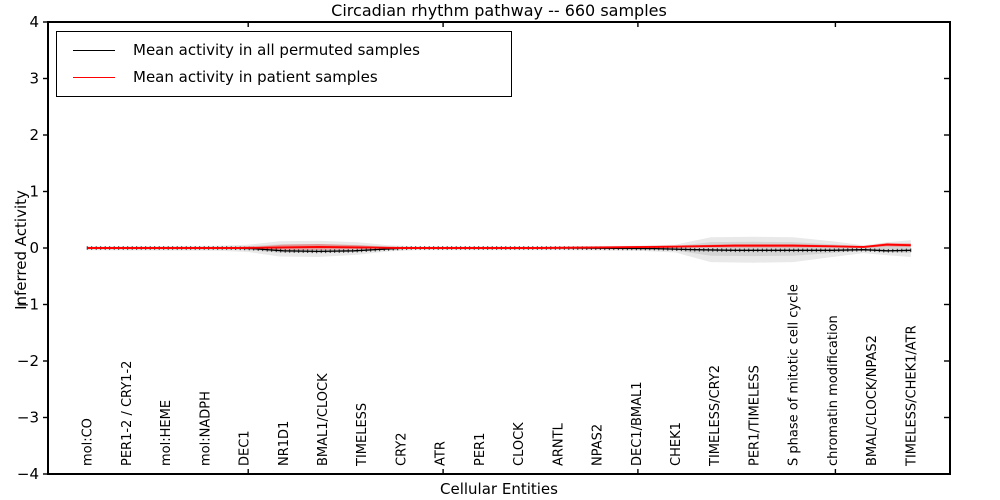 This screenshot has width=1000, height=500. I want to click on x-tick-label: CRY2, so click(402, 450).